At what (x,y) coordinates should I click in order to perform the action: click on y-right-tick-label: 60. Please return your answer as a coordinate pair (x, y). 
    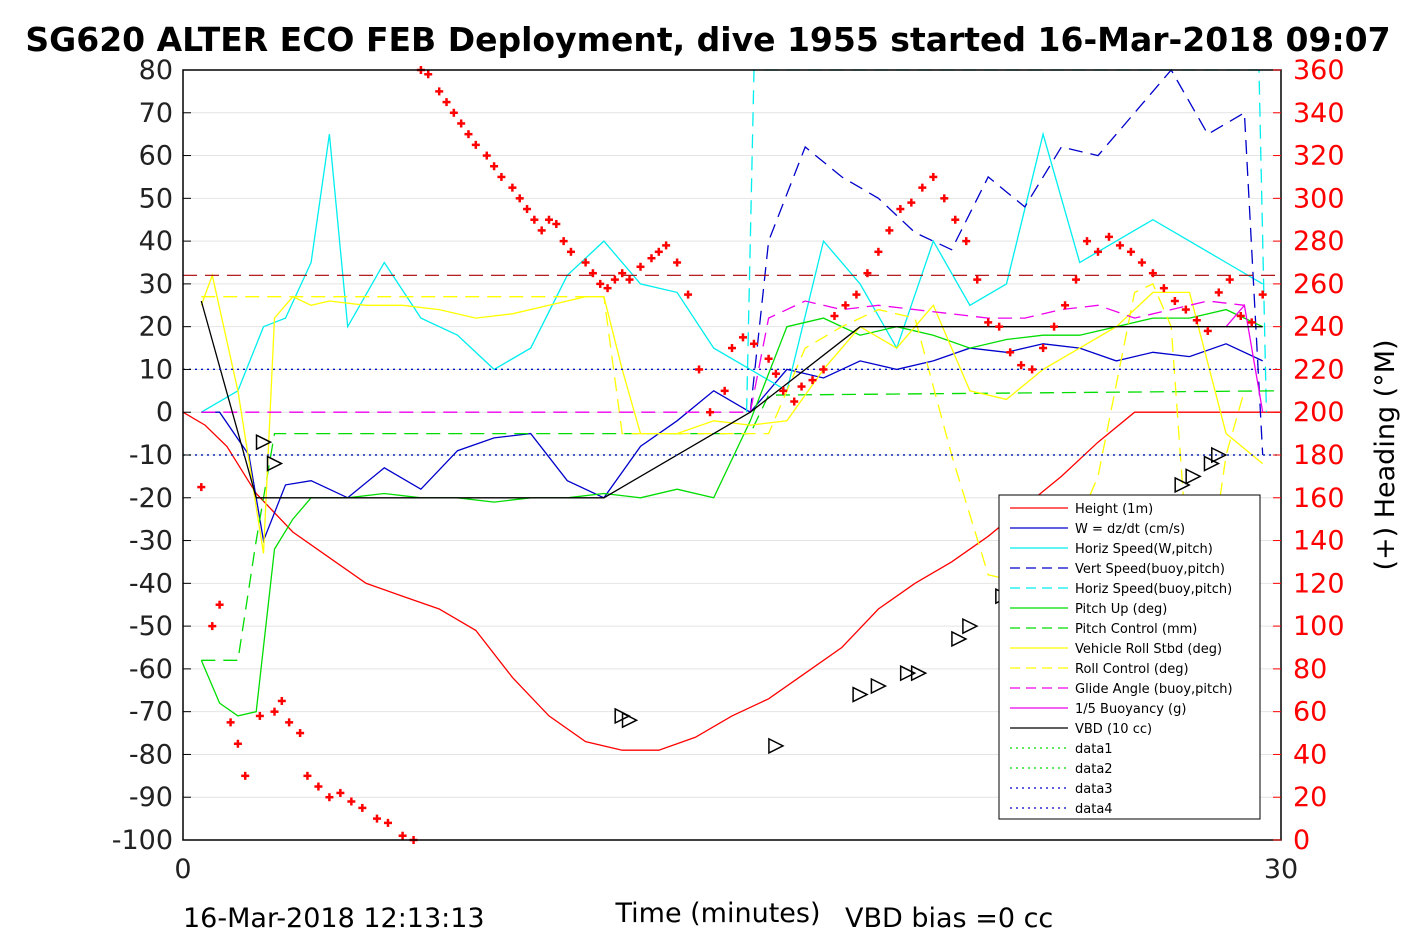
    Looking at the image, I should click on (1310, 712).